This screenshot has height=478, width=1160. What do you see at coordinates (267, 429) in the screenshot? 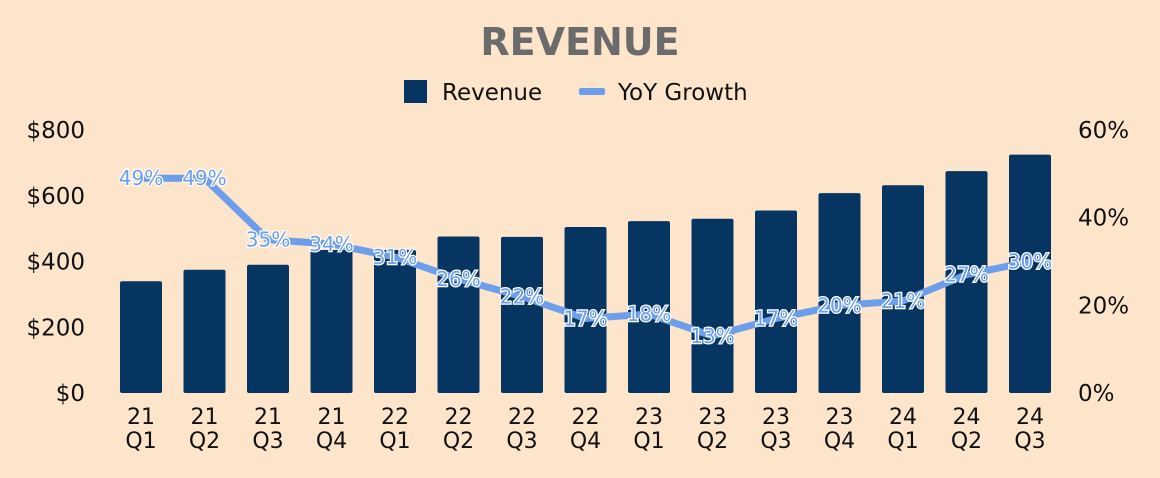
I see `x-tick-label: 21 Q3` at bounding box center [267, 429].